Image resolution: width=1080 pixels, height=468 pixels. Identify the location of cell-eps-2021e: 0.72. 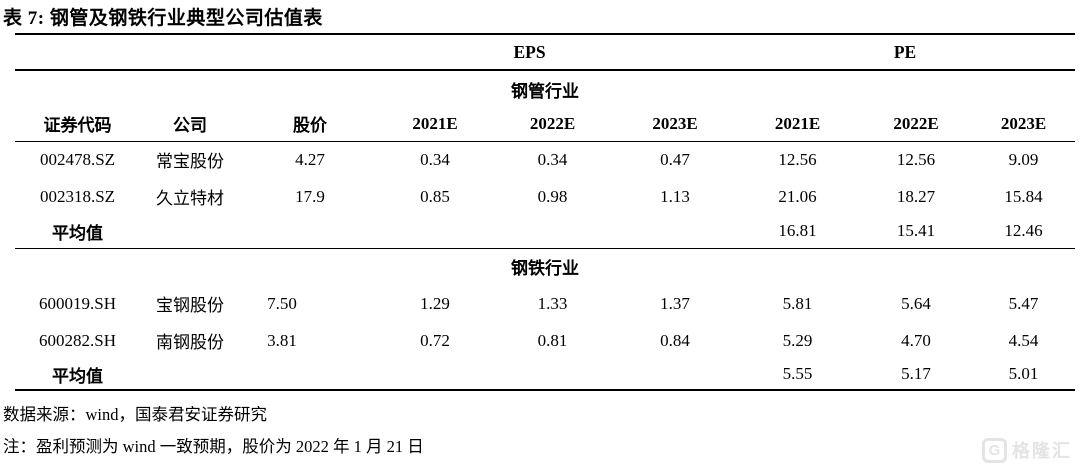
(435, 340).